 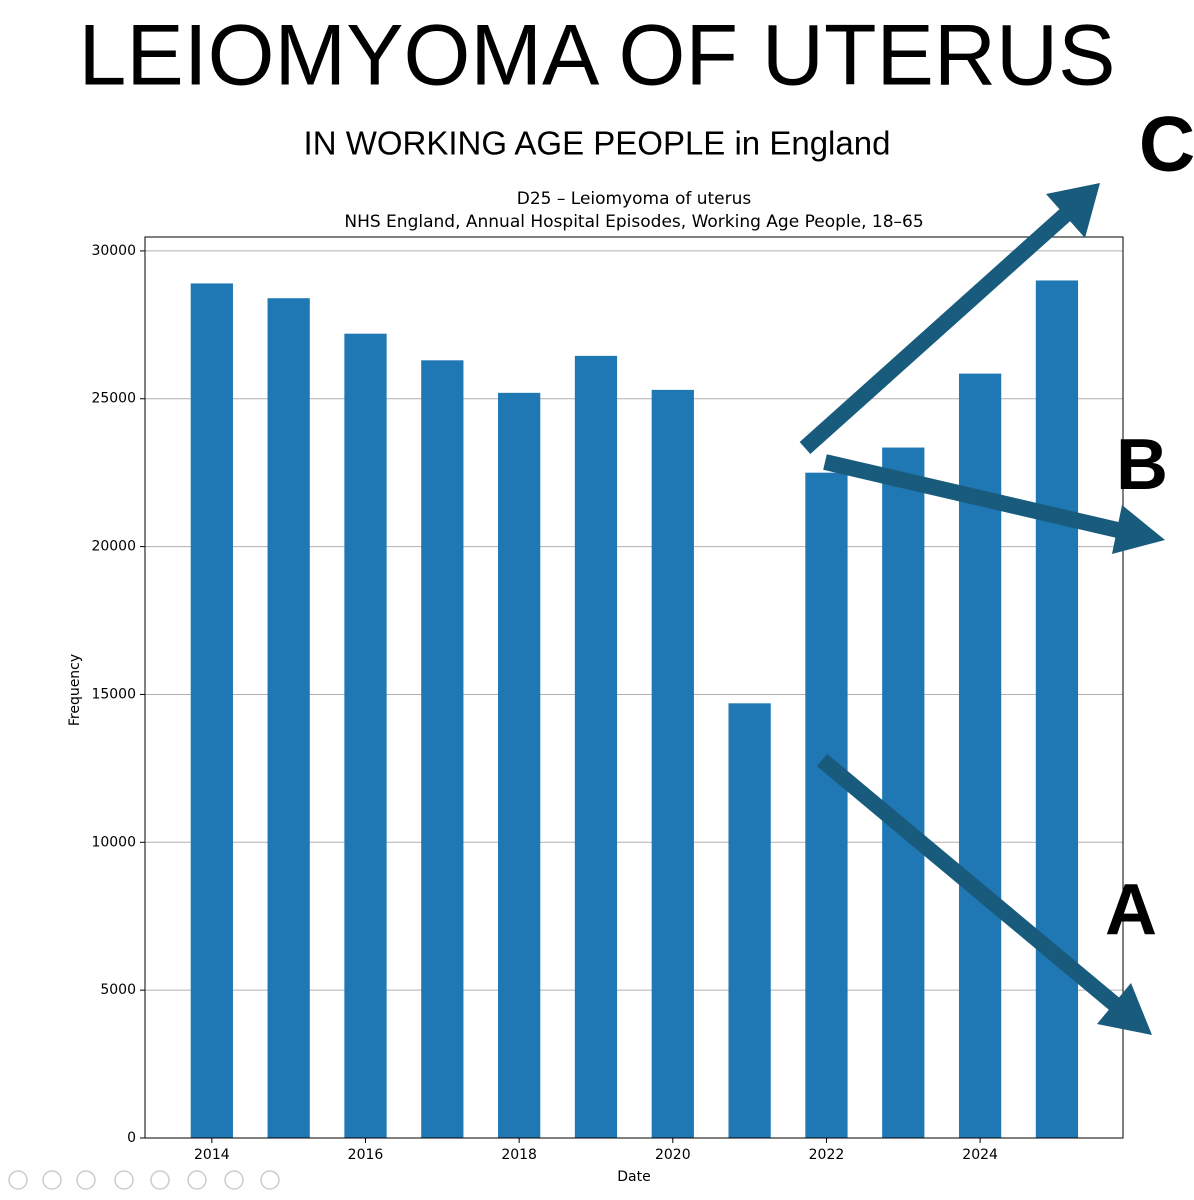 I want to click on slide-title: LEIOMYOMA OF UTERUS, so click(x=597, y=56).